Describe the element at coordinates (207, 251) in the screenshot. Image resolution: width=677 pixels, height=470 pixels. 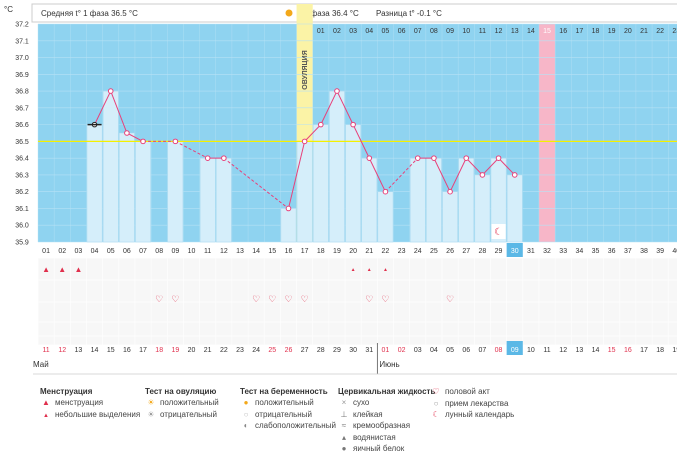
I see `cycle-day-label: 11` at that location.